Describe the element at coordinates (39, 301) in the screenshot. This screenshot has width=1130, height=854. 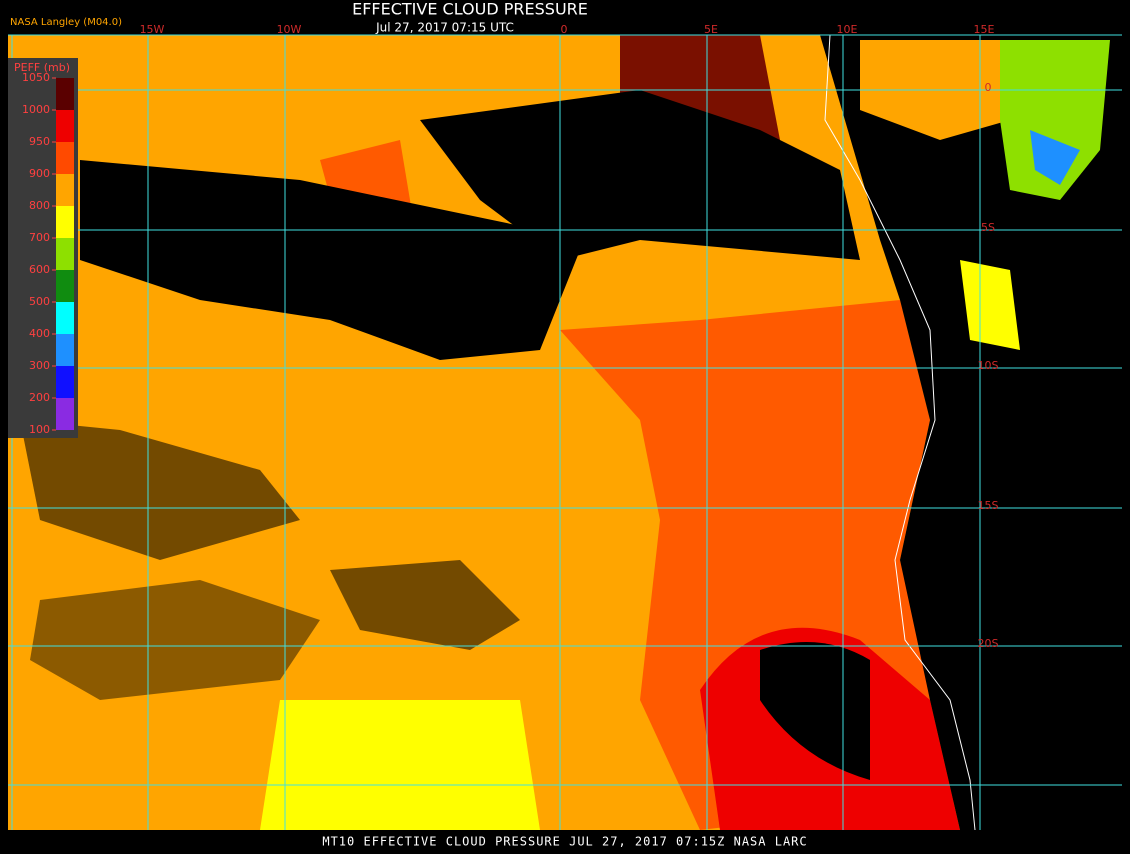
I see `colorbar-tick-label: 500` at that location.